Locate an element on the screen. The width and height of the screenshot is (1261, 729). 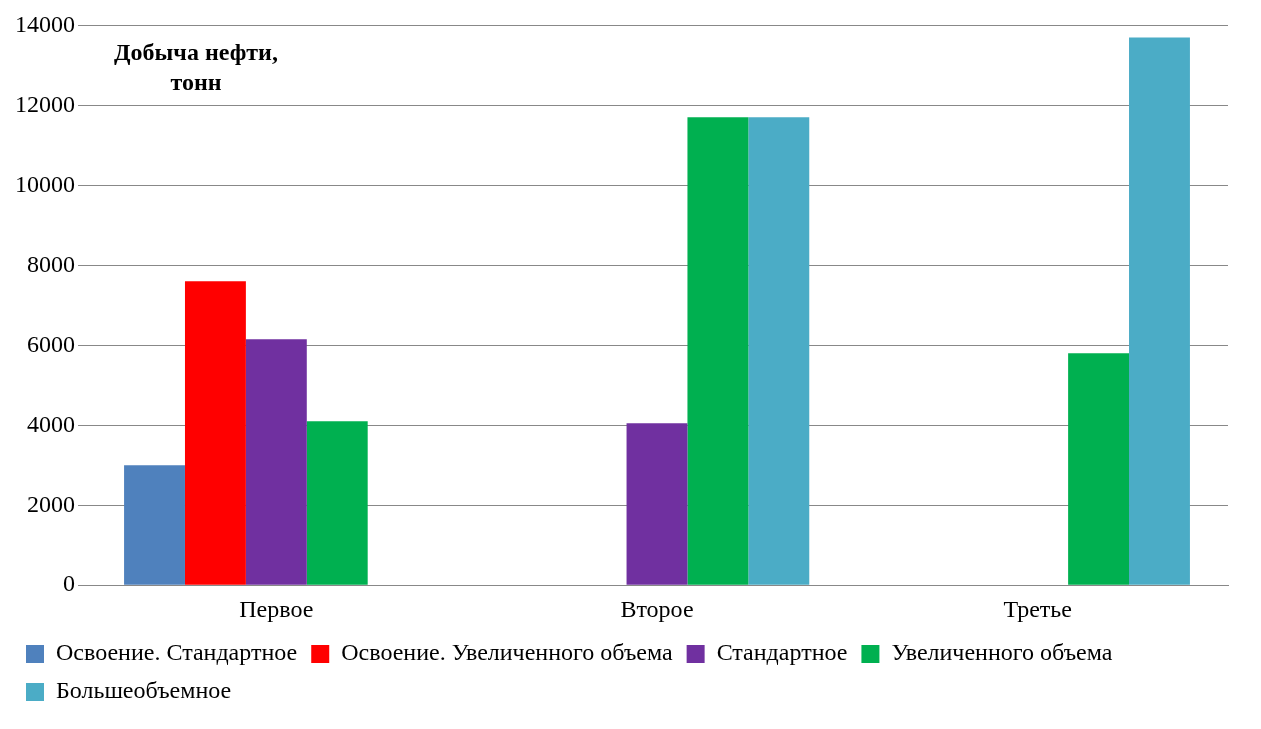
y-tick-label: 10000 is located at coordinates (45, 183).